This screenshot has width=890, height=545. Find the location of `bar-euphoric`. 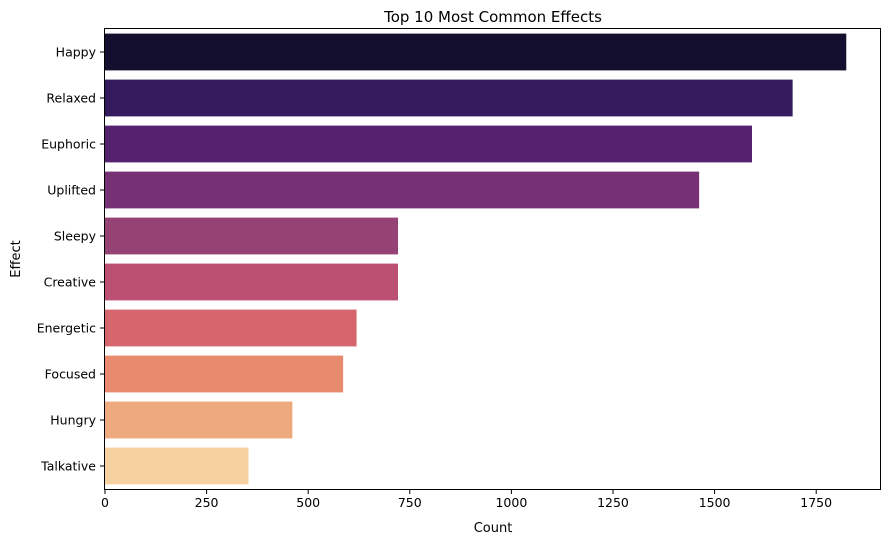

bar-euphoric is located at coordinates (428, 144).